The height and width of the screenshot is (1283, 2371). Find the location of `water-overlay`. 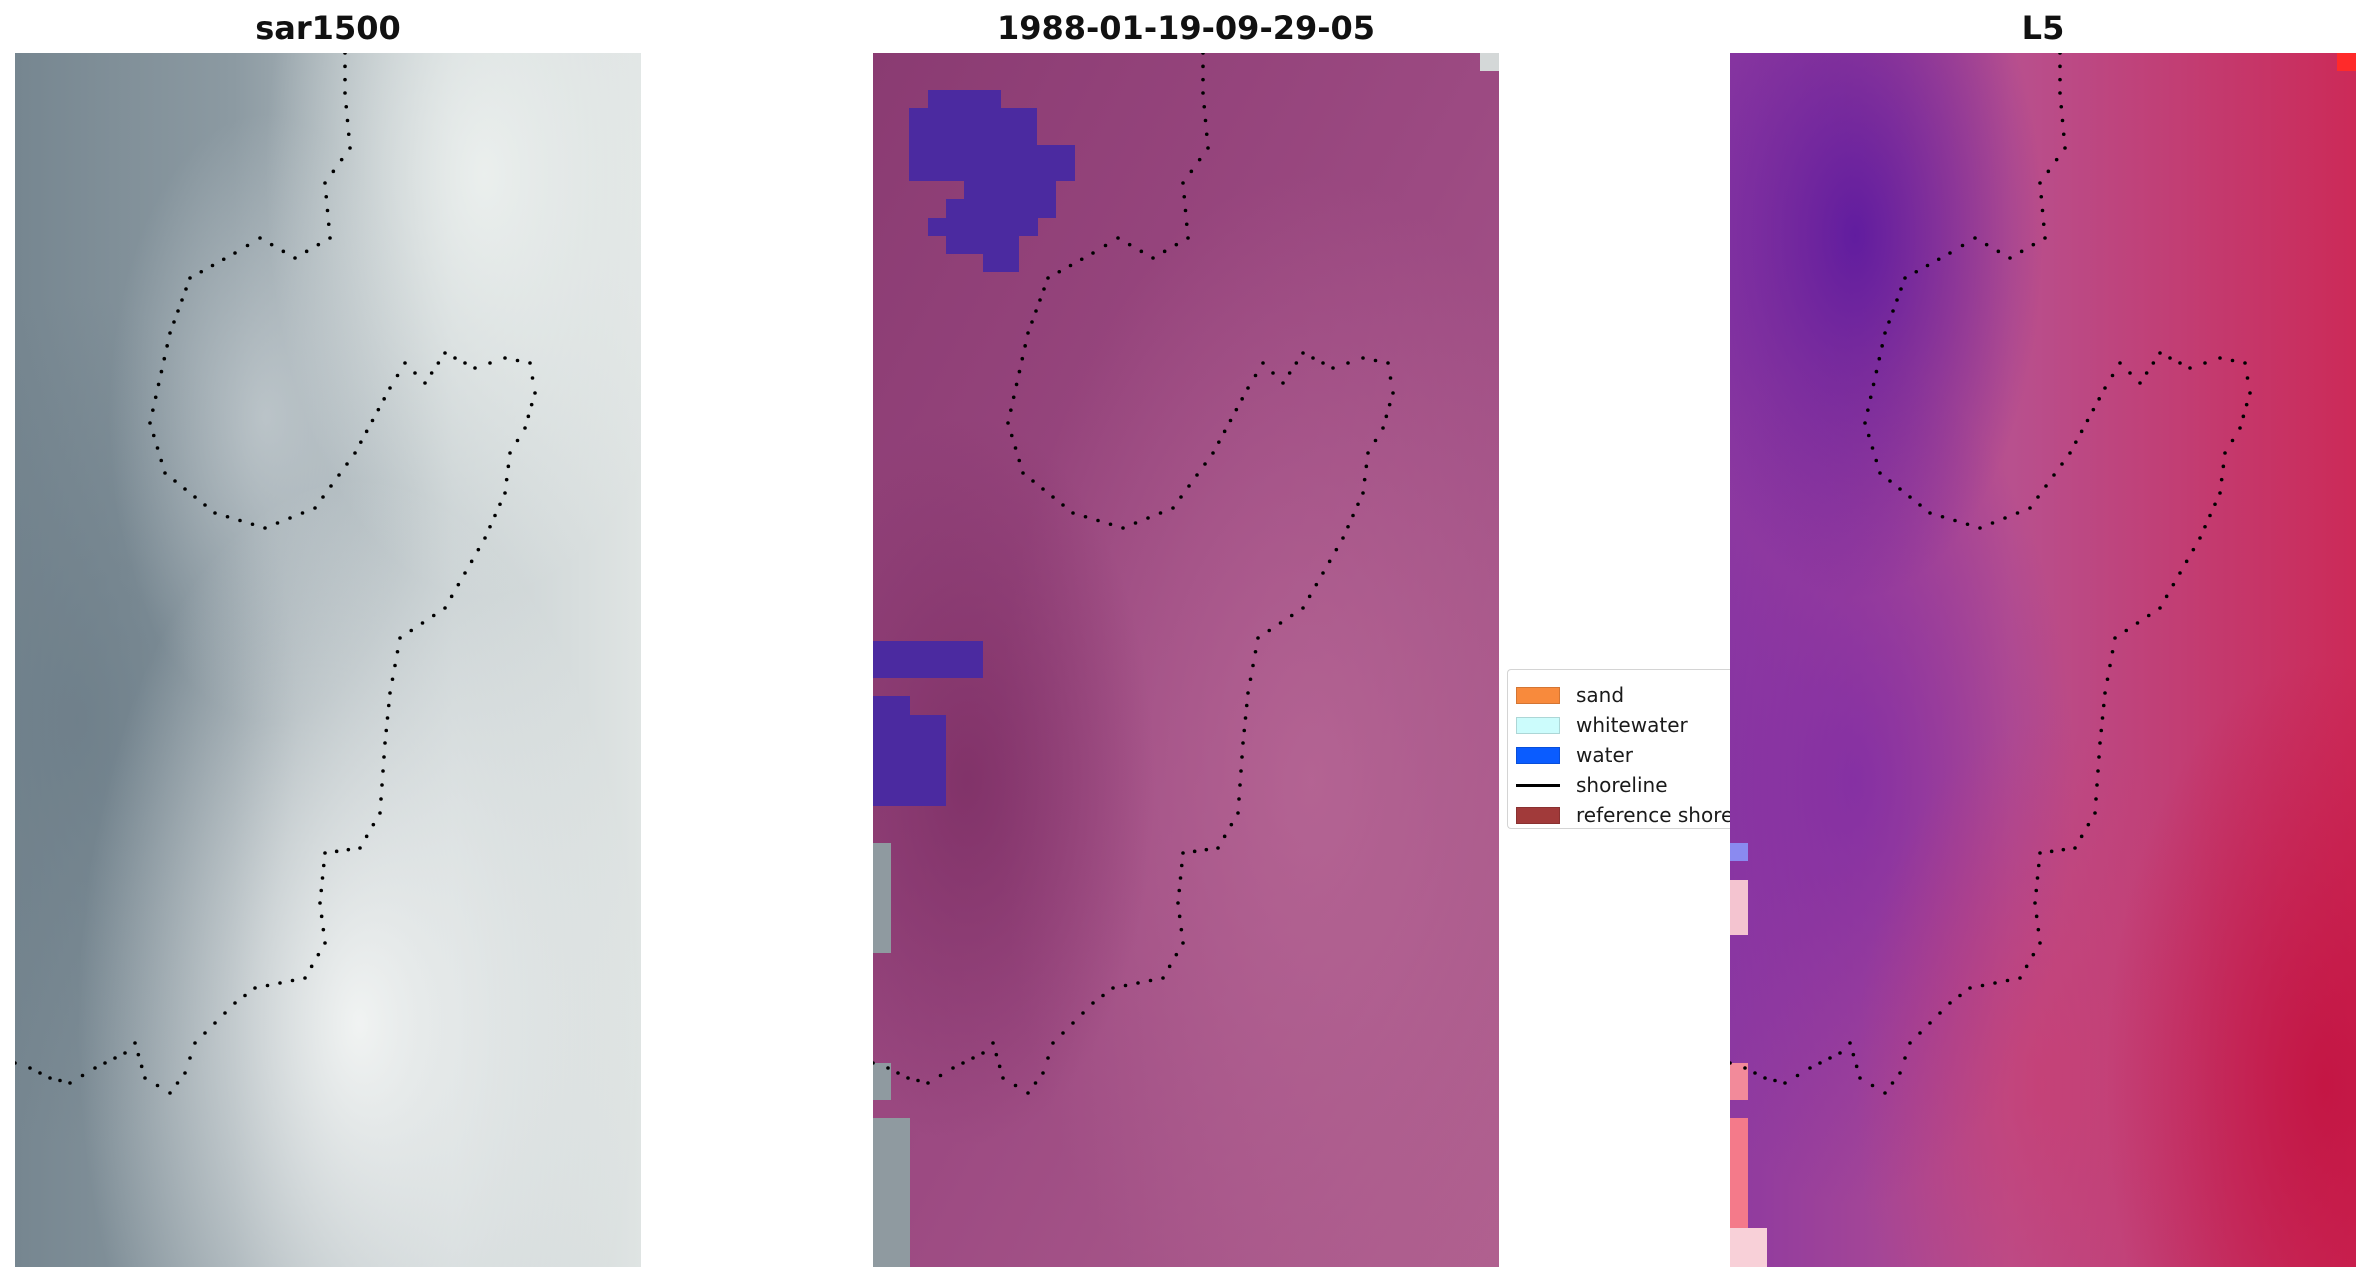

water-overlay is located at coordinates (974, 448).